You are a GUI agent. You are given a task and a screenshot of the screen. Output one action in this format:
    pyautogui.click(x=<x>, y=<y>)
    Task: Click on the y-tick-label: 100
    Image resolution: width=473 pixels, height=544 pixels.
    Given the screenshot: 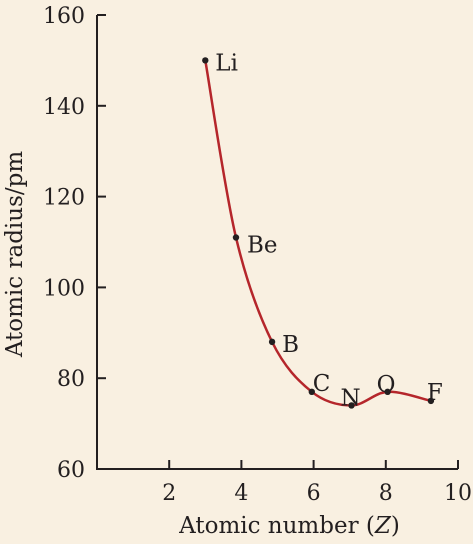 What is the action you would take?
    pyautogui.click(x=64, y=288)
    